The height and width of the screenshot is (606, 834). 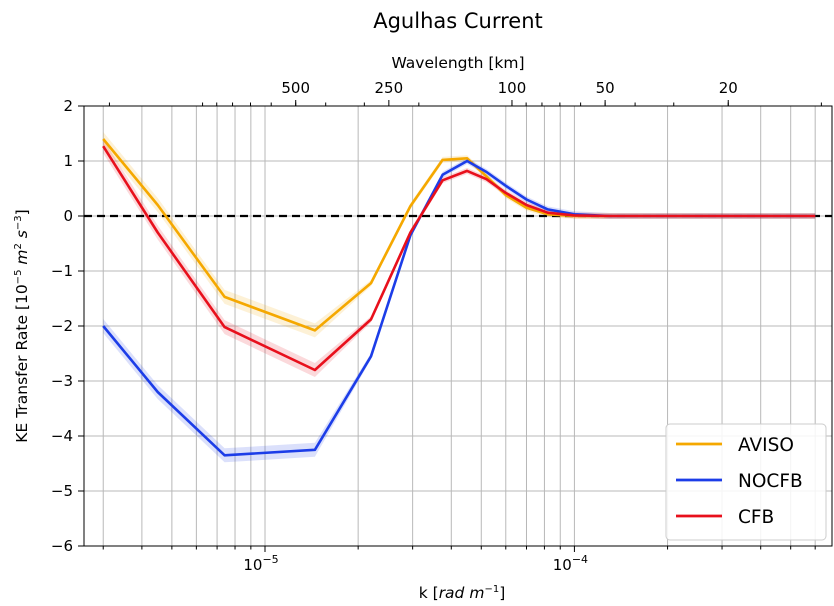 I want to click on top-x-tick-label: 50, so click(x=605, y=88).